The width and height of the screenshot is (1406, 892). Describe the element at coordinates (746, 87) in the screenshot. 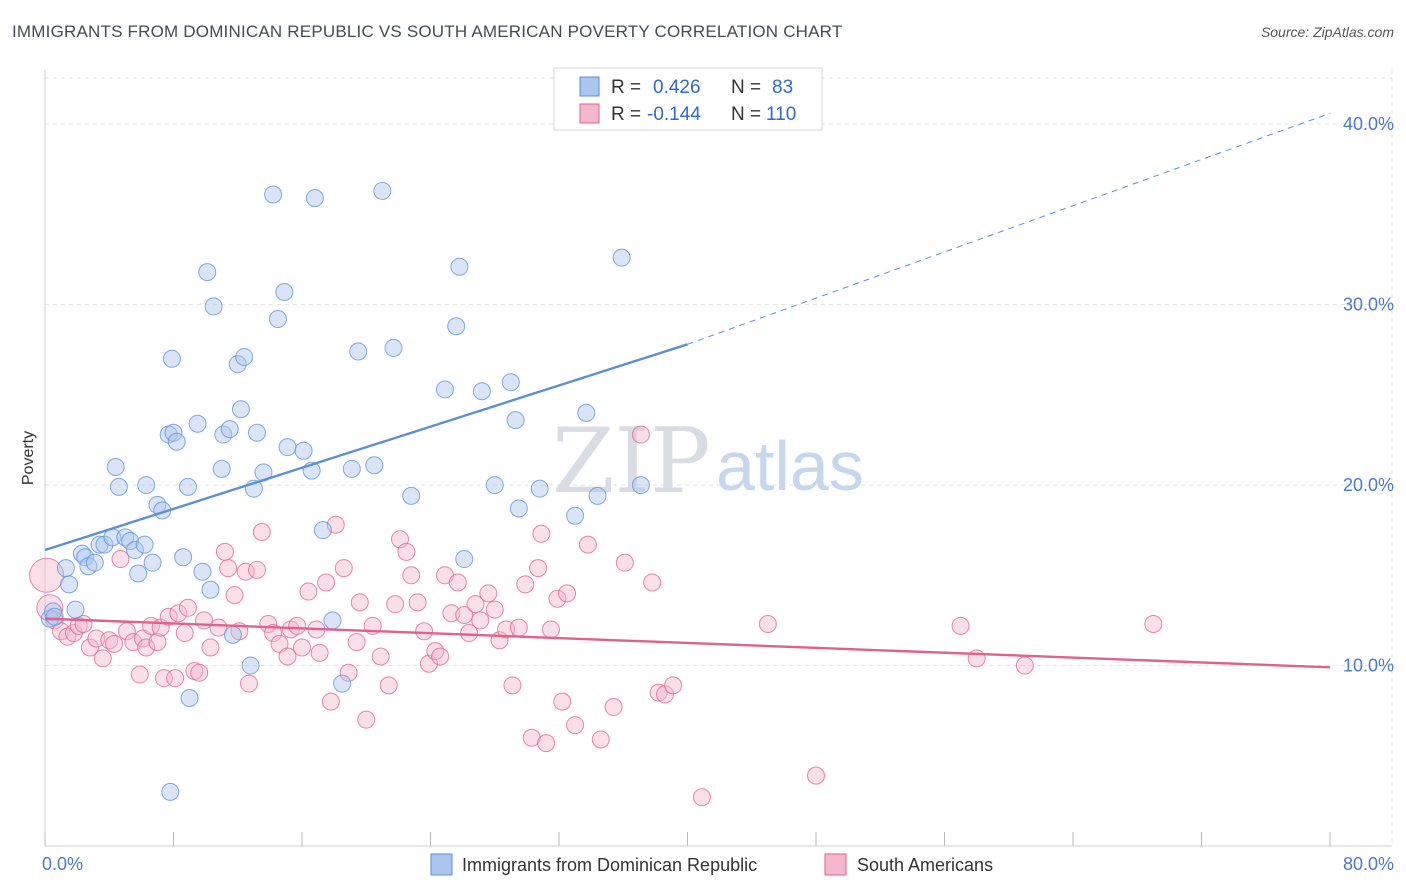

I see `legend-n-label-1: N =` at that location.